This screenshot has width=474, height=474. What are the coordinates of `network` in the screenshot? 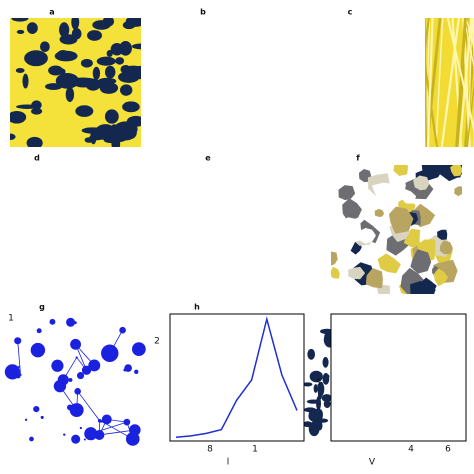 It's located at (75, 381).